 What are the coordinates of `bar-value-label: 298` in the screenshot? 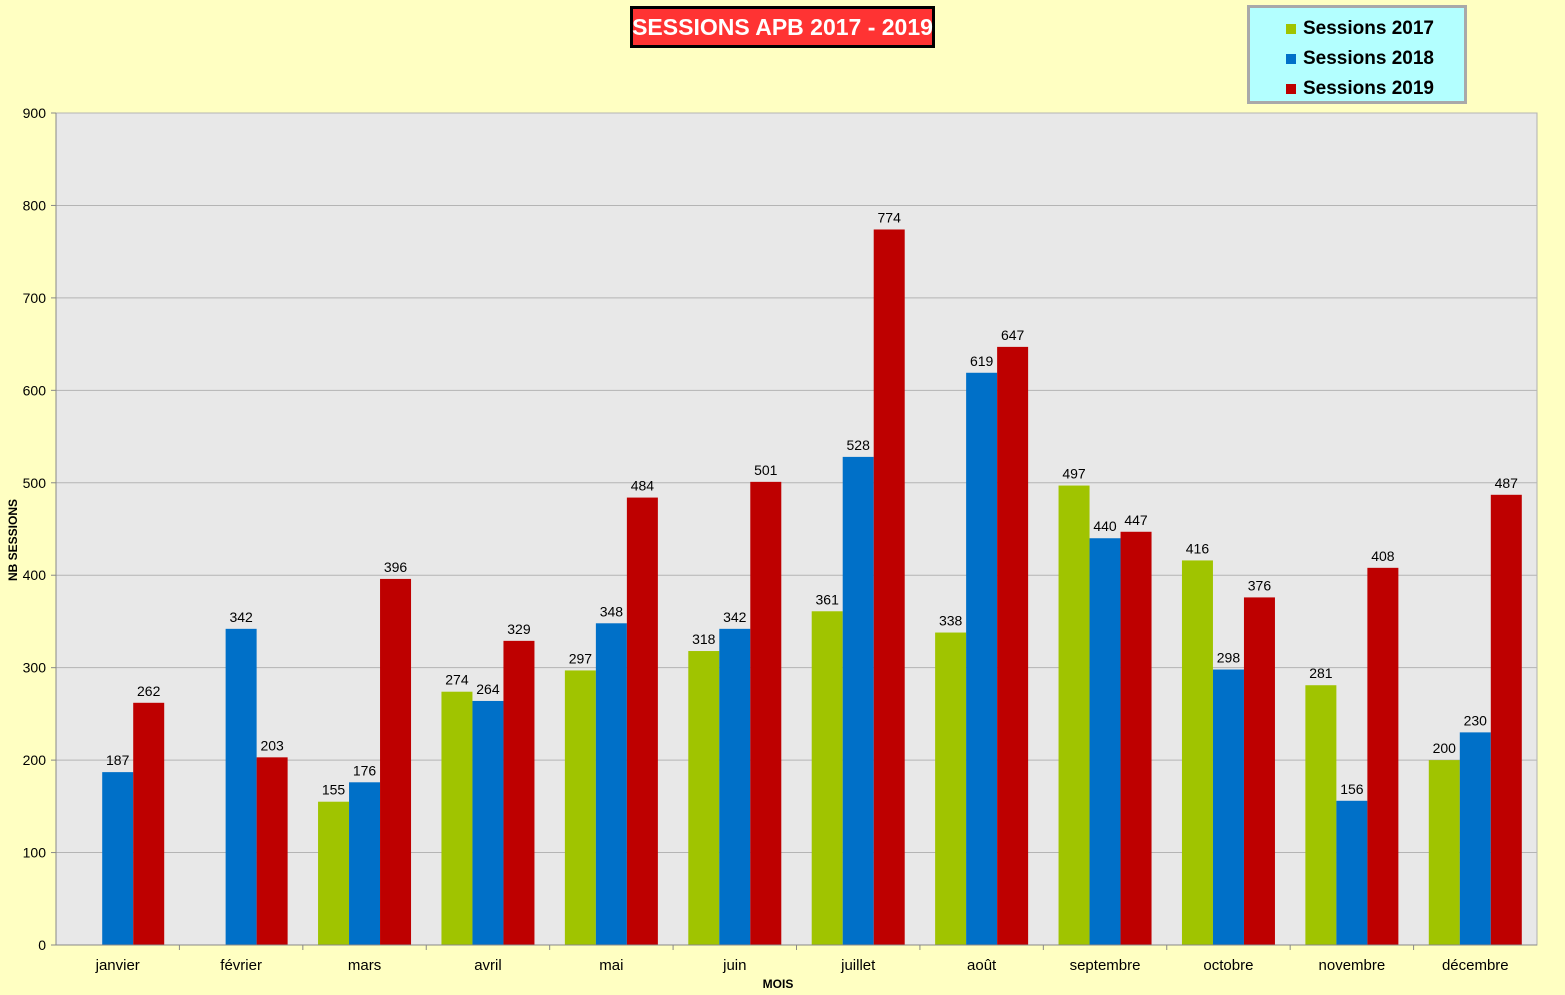 It's located at (1229, 658).